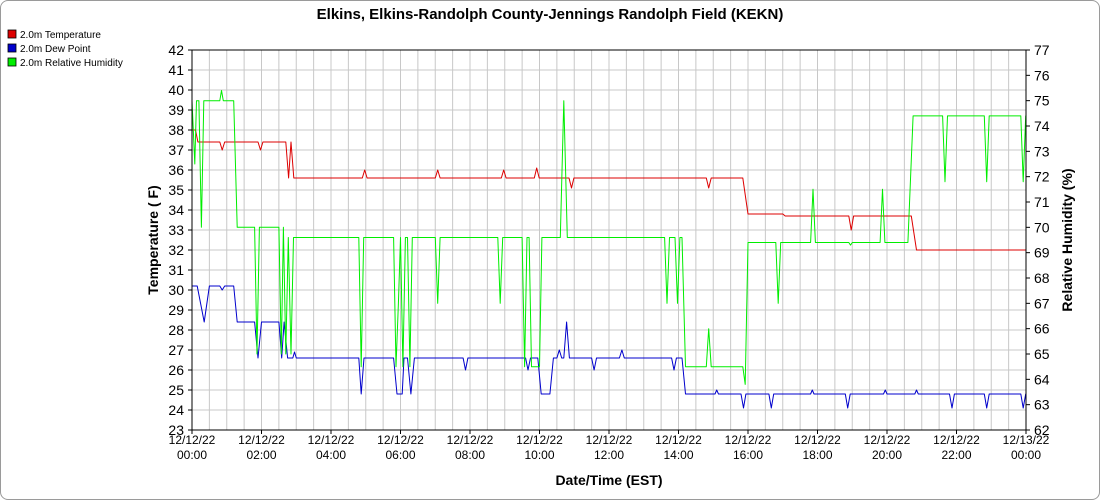 The image size is (1100, 500). What do you see at coordinates (176, 250) in the screenshot?
I see `y-tick-label: 32` at bounding box center [176, 250].